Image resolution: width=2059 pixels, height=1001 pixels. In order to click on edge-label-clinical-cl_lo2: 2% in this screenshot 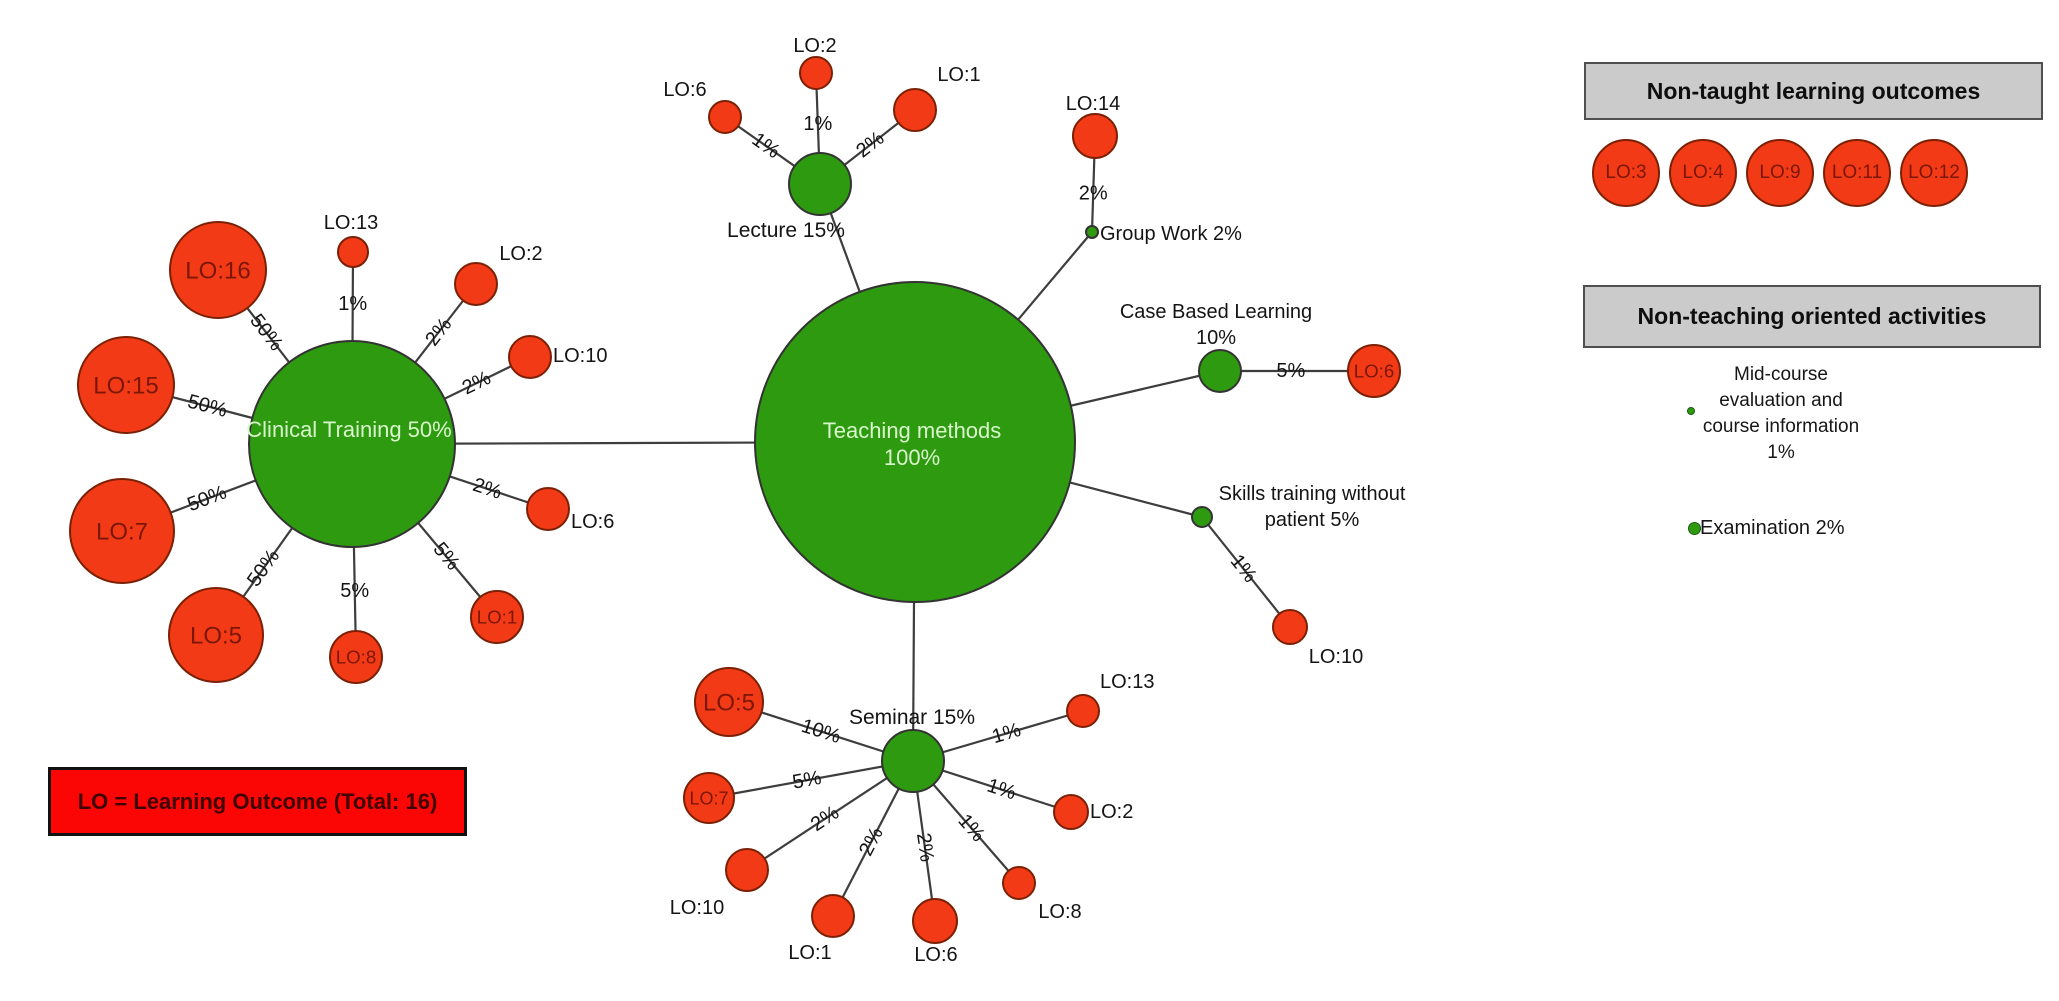, I will do `click(438, 332)`.